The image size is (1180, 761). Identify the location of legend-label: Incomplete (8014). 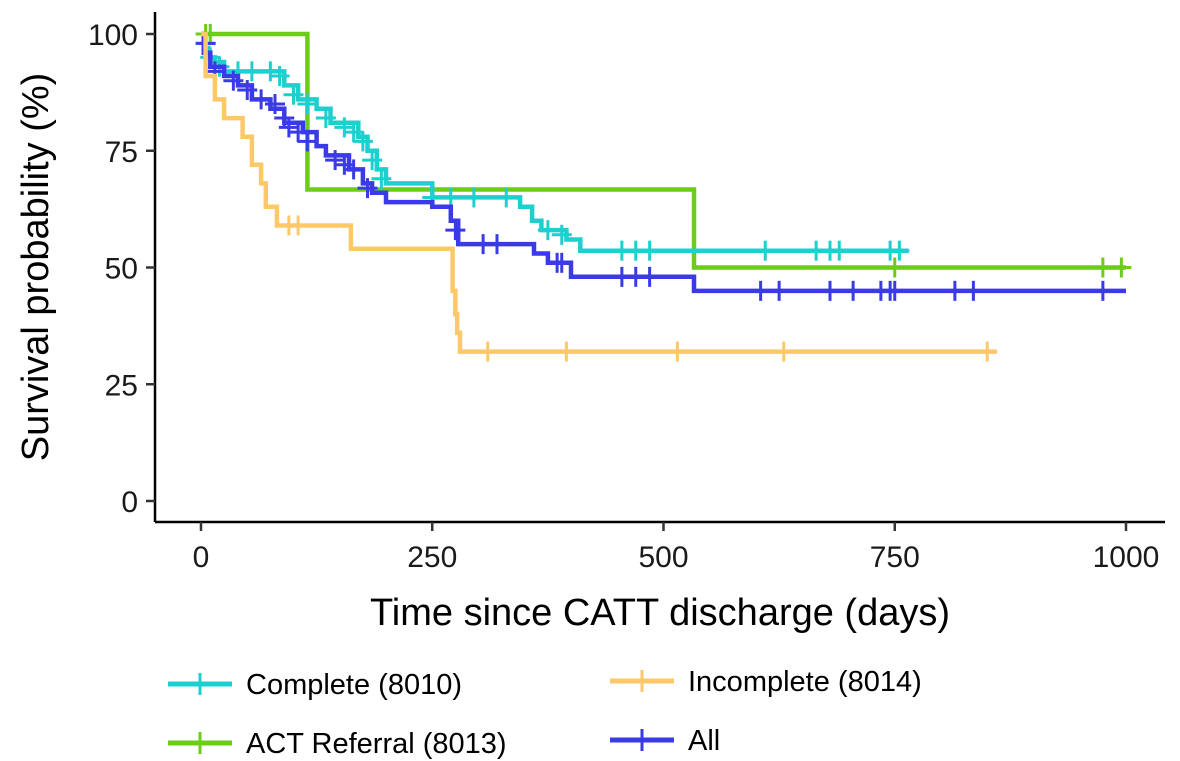
(805, 682).